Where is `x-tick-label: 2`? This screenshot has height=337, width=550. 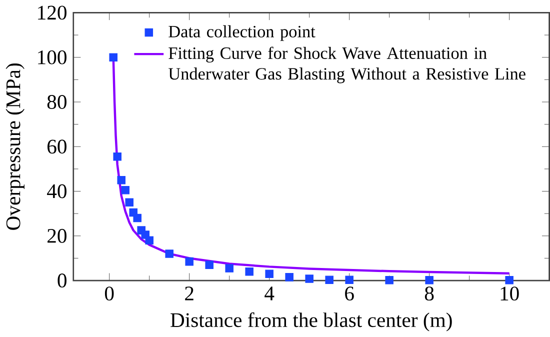 x-tick-label: 2 is located at coordinates (189, 293).